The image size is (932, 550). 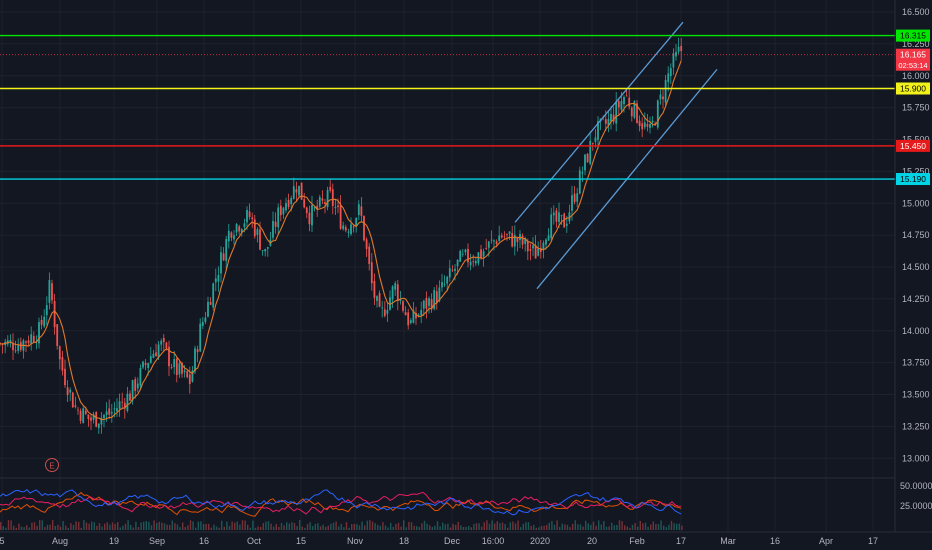 I want to click on time-tick-label: 16:00, so click(x=493, y=541).